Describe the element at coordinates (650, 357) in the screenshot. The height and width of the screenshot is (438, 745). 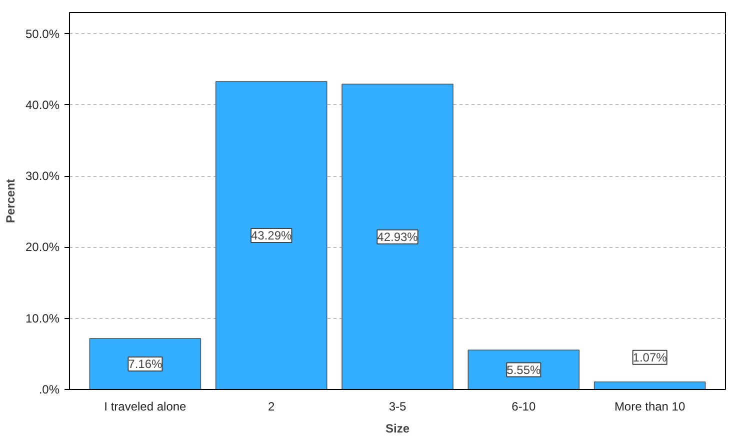
I see `data-label: 1.07%` at that location.